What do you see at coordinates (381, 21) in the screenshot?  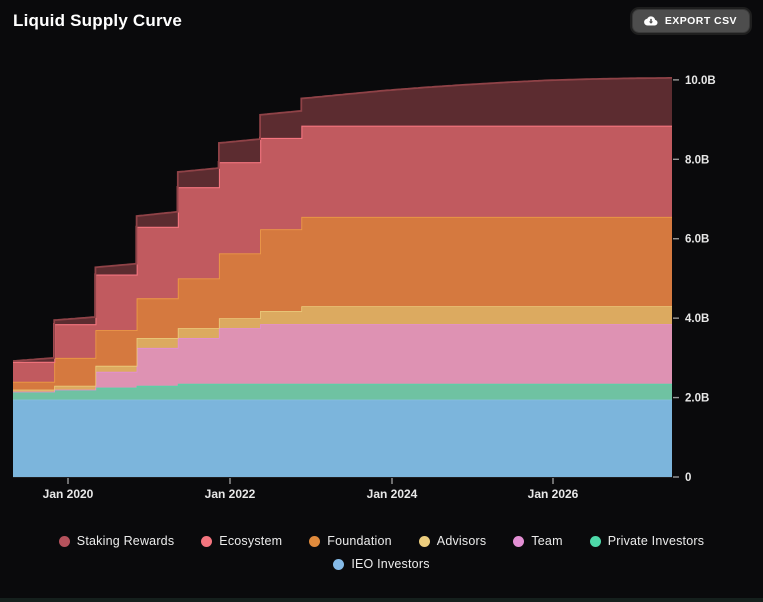 I see `header: Liquid Supply Curve EXPORT CSV` at bounding box center [381, 21].